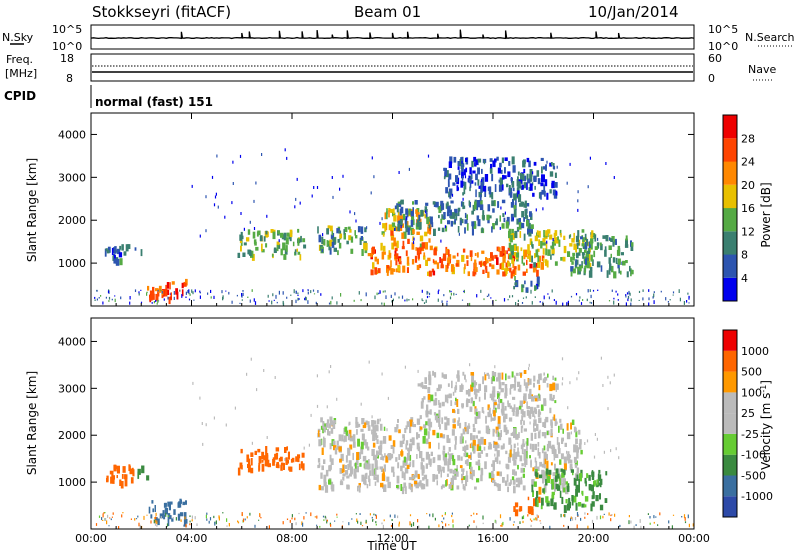  Describe the element at coordinates (730, 444) in the screenshot. I see `velocity-colorbar-swatch` at that location.